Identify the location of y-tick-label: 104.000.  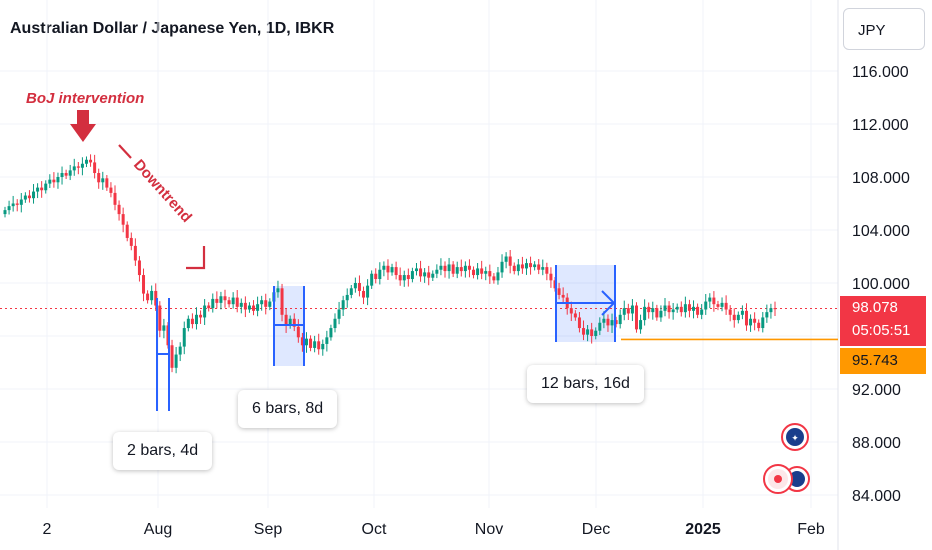
(881, 231).